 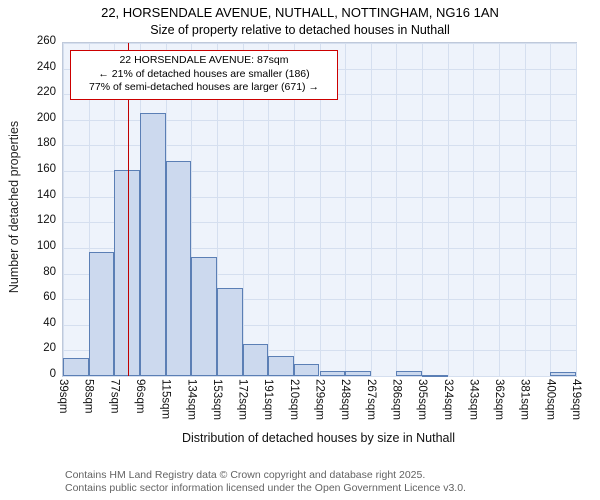 I want to click on y-tick-label: 220, so click(x=46, y=92).